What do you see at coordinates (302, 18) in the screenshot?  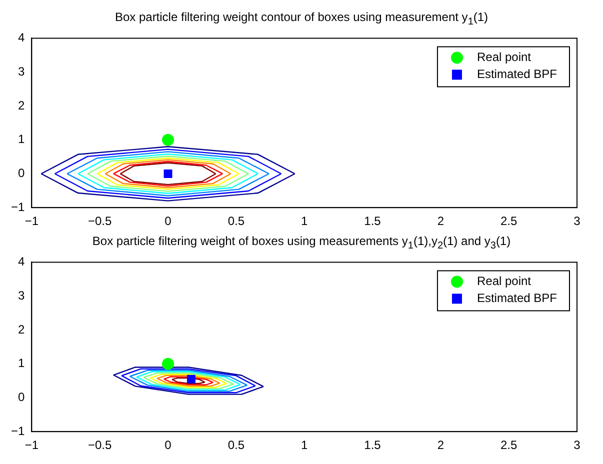 I see `chart-title: Box particle filtering weight contour of boxes using measurement y$_{1}$(1)` at bounding box center [302, 18].